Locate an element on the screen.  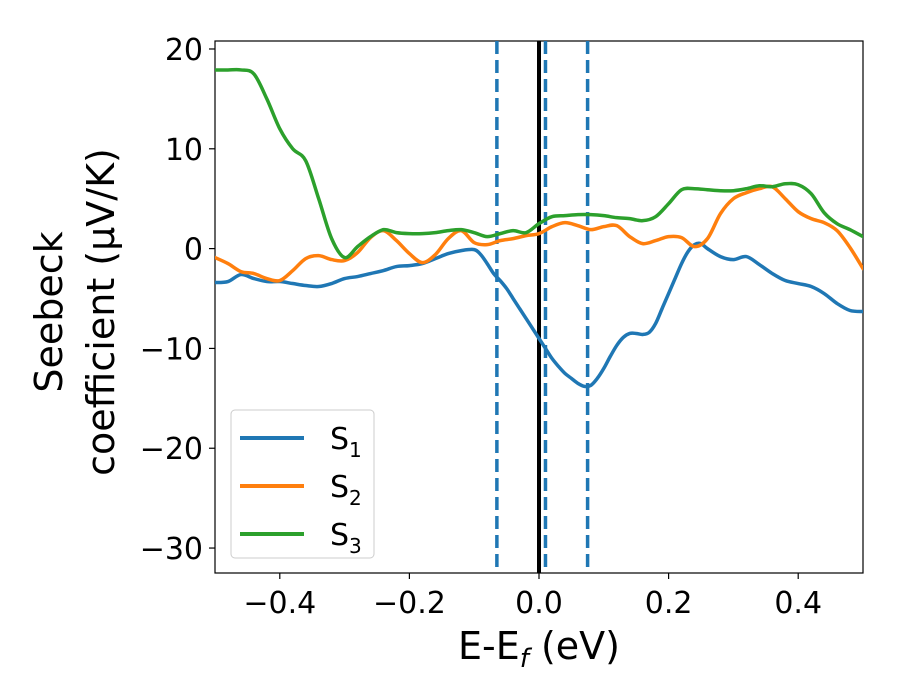
vertical-reference-lines is located at coordinates (542, 307).